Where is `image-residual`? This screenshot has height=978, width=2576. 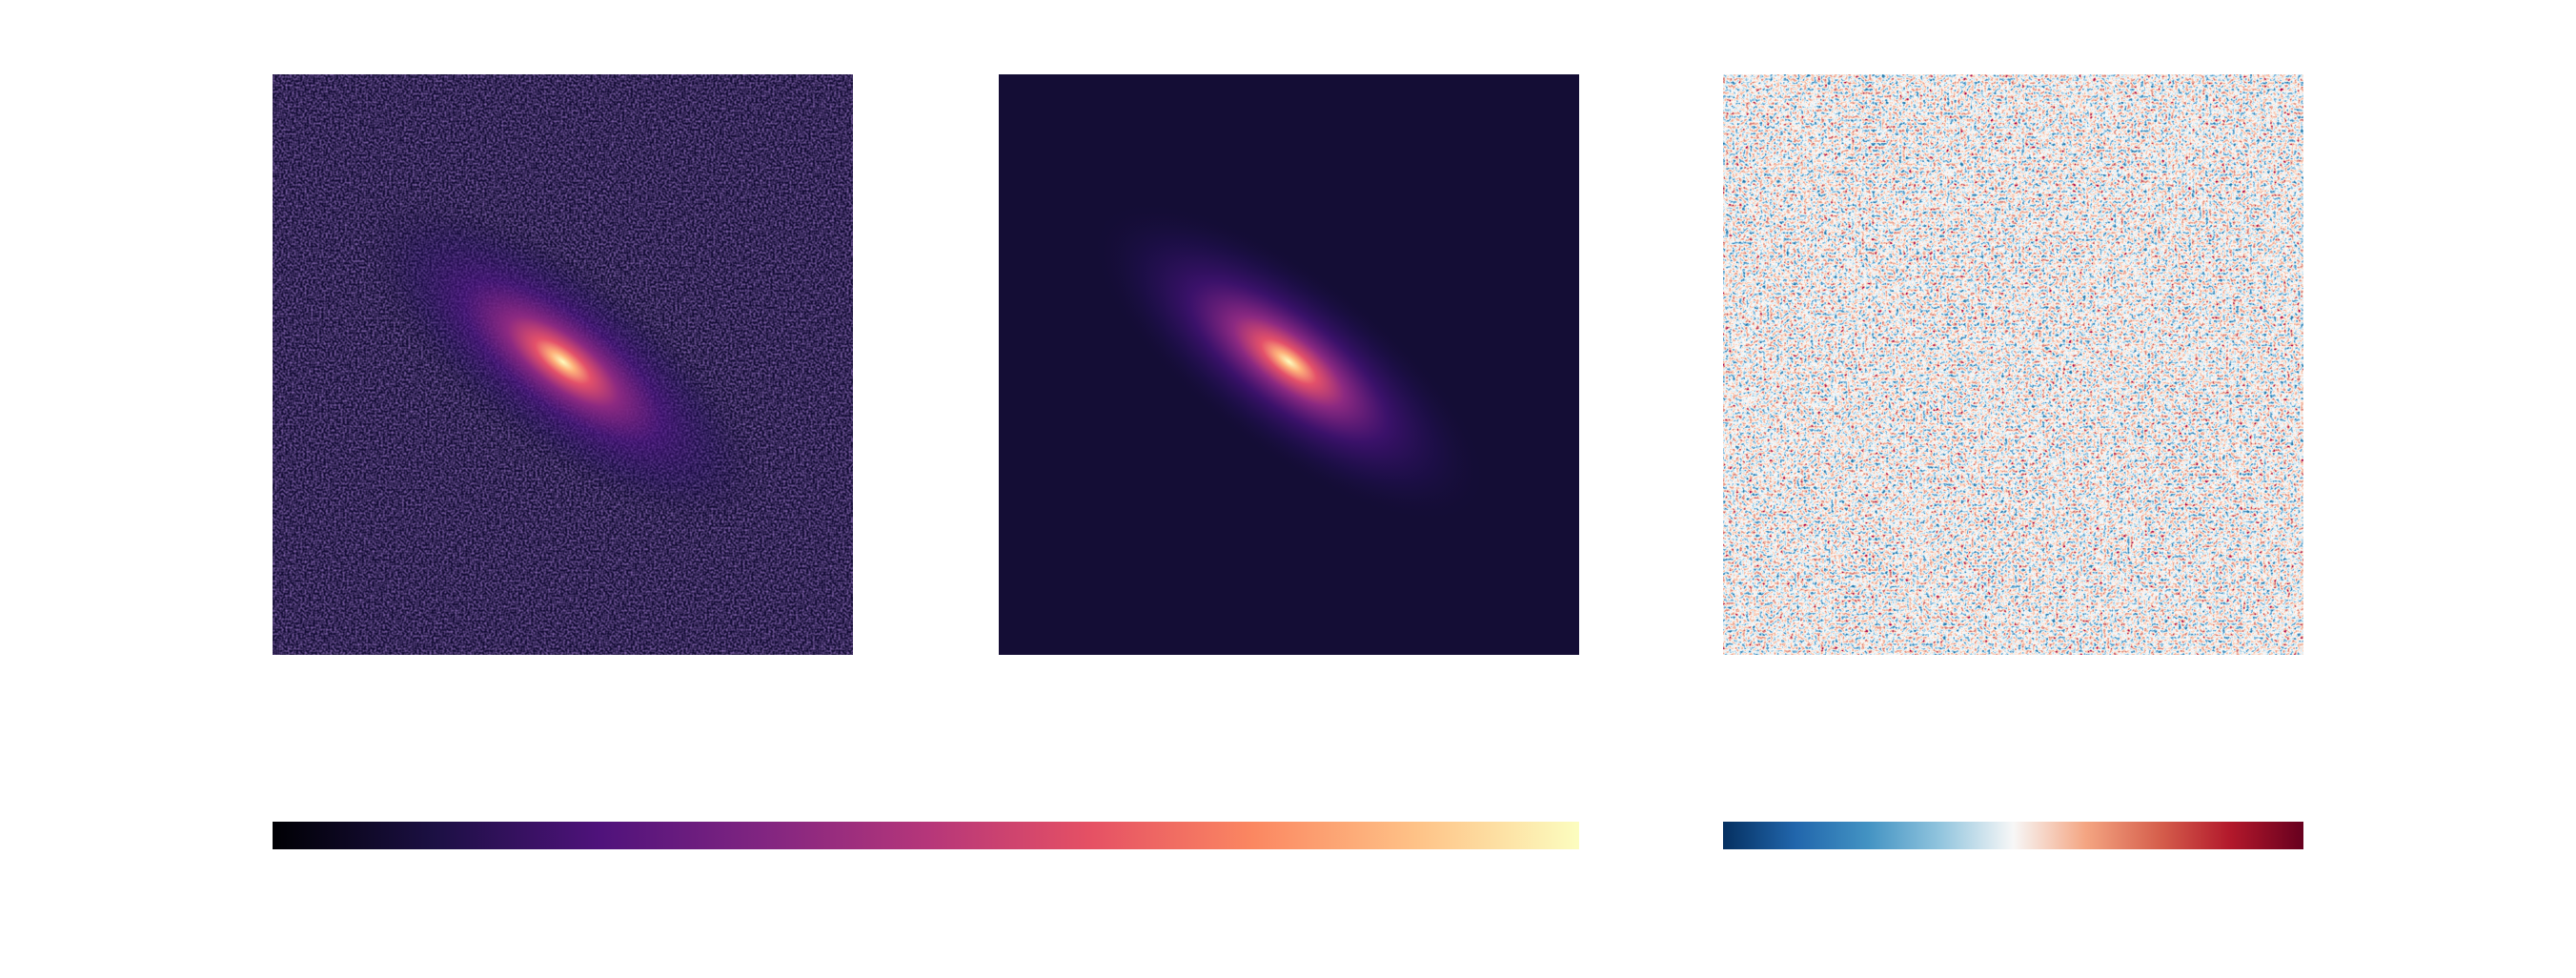
image-residual is located at coordinates (2013, 364).